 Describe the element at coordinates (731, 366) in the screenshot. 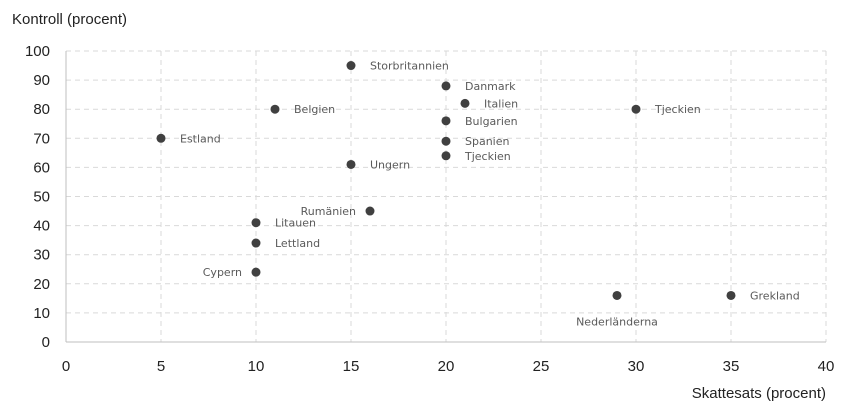

I see `x-tick-label: 35` at that location.